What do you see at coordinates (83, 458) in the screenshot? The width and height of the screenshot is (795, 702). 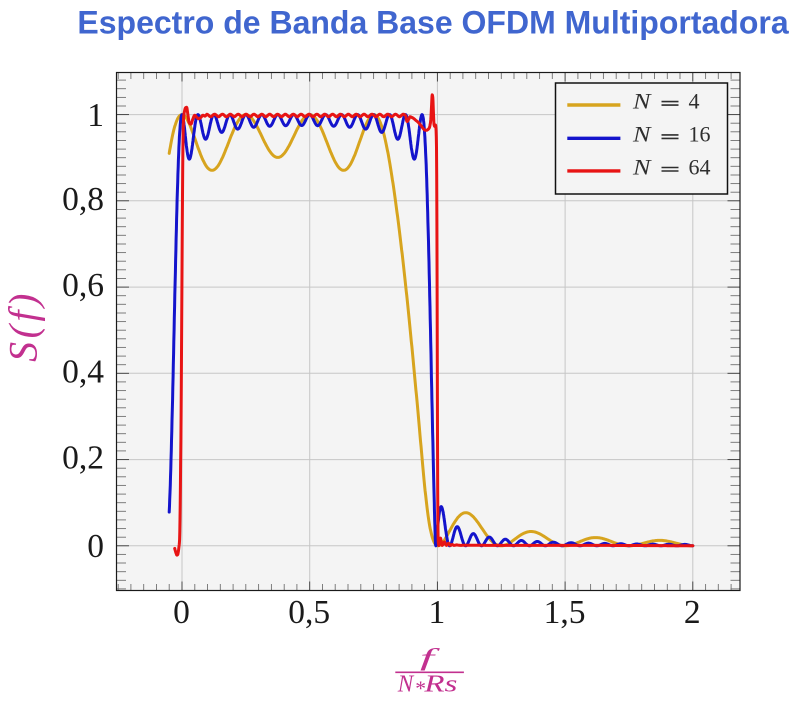 I see `svg-text: 0,2` at bounding box center [83, 458].